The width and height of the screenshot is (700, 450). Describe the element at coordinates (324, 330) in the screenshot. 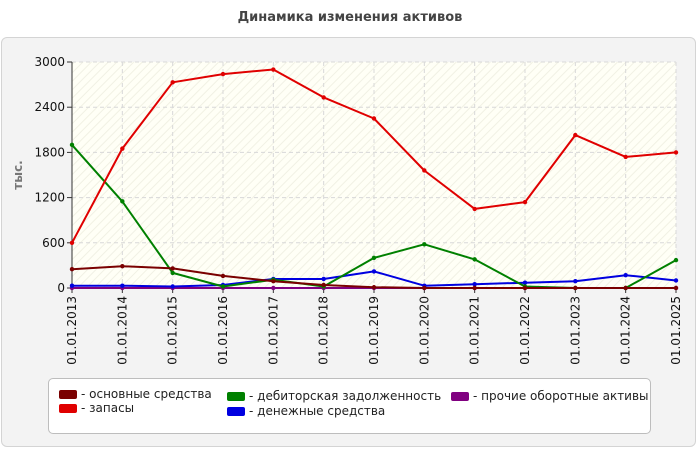

I see `x-tick-label: 01.01.2018` at that location.